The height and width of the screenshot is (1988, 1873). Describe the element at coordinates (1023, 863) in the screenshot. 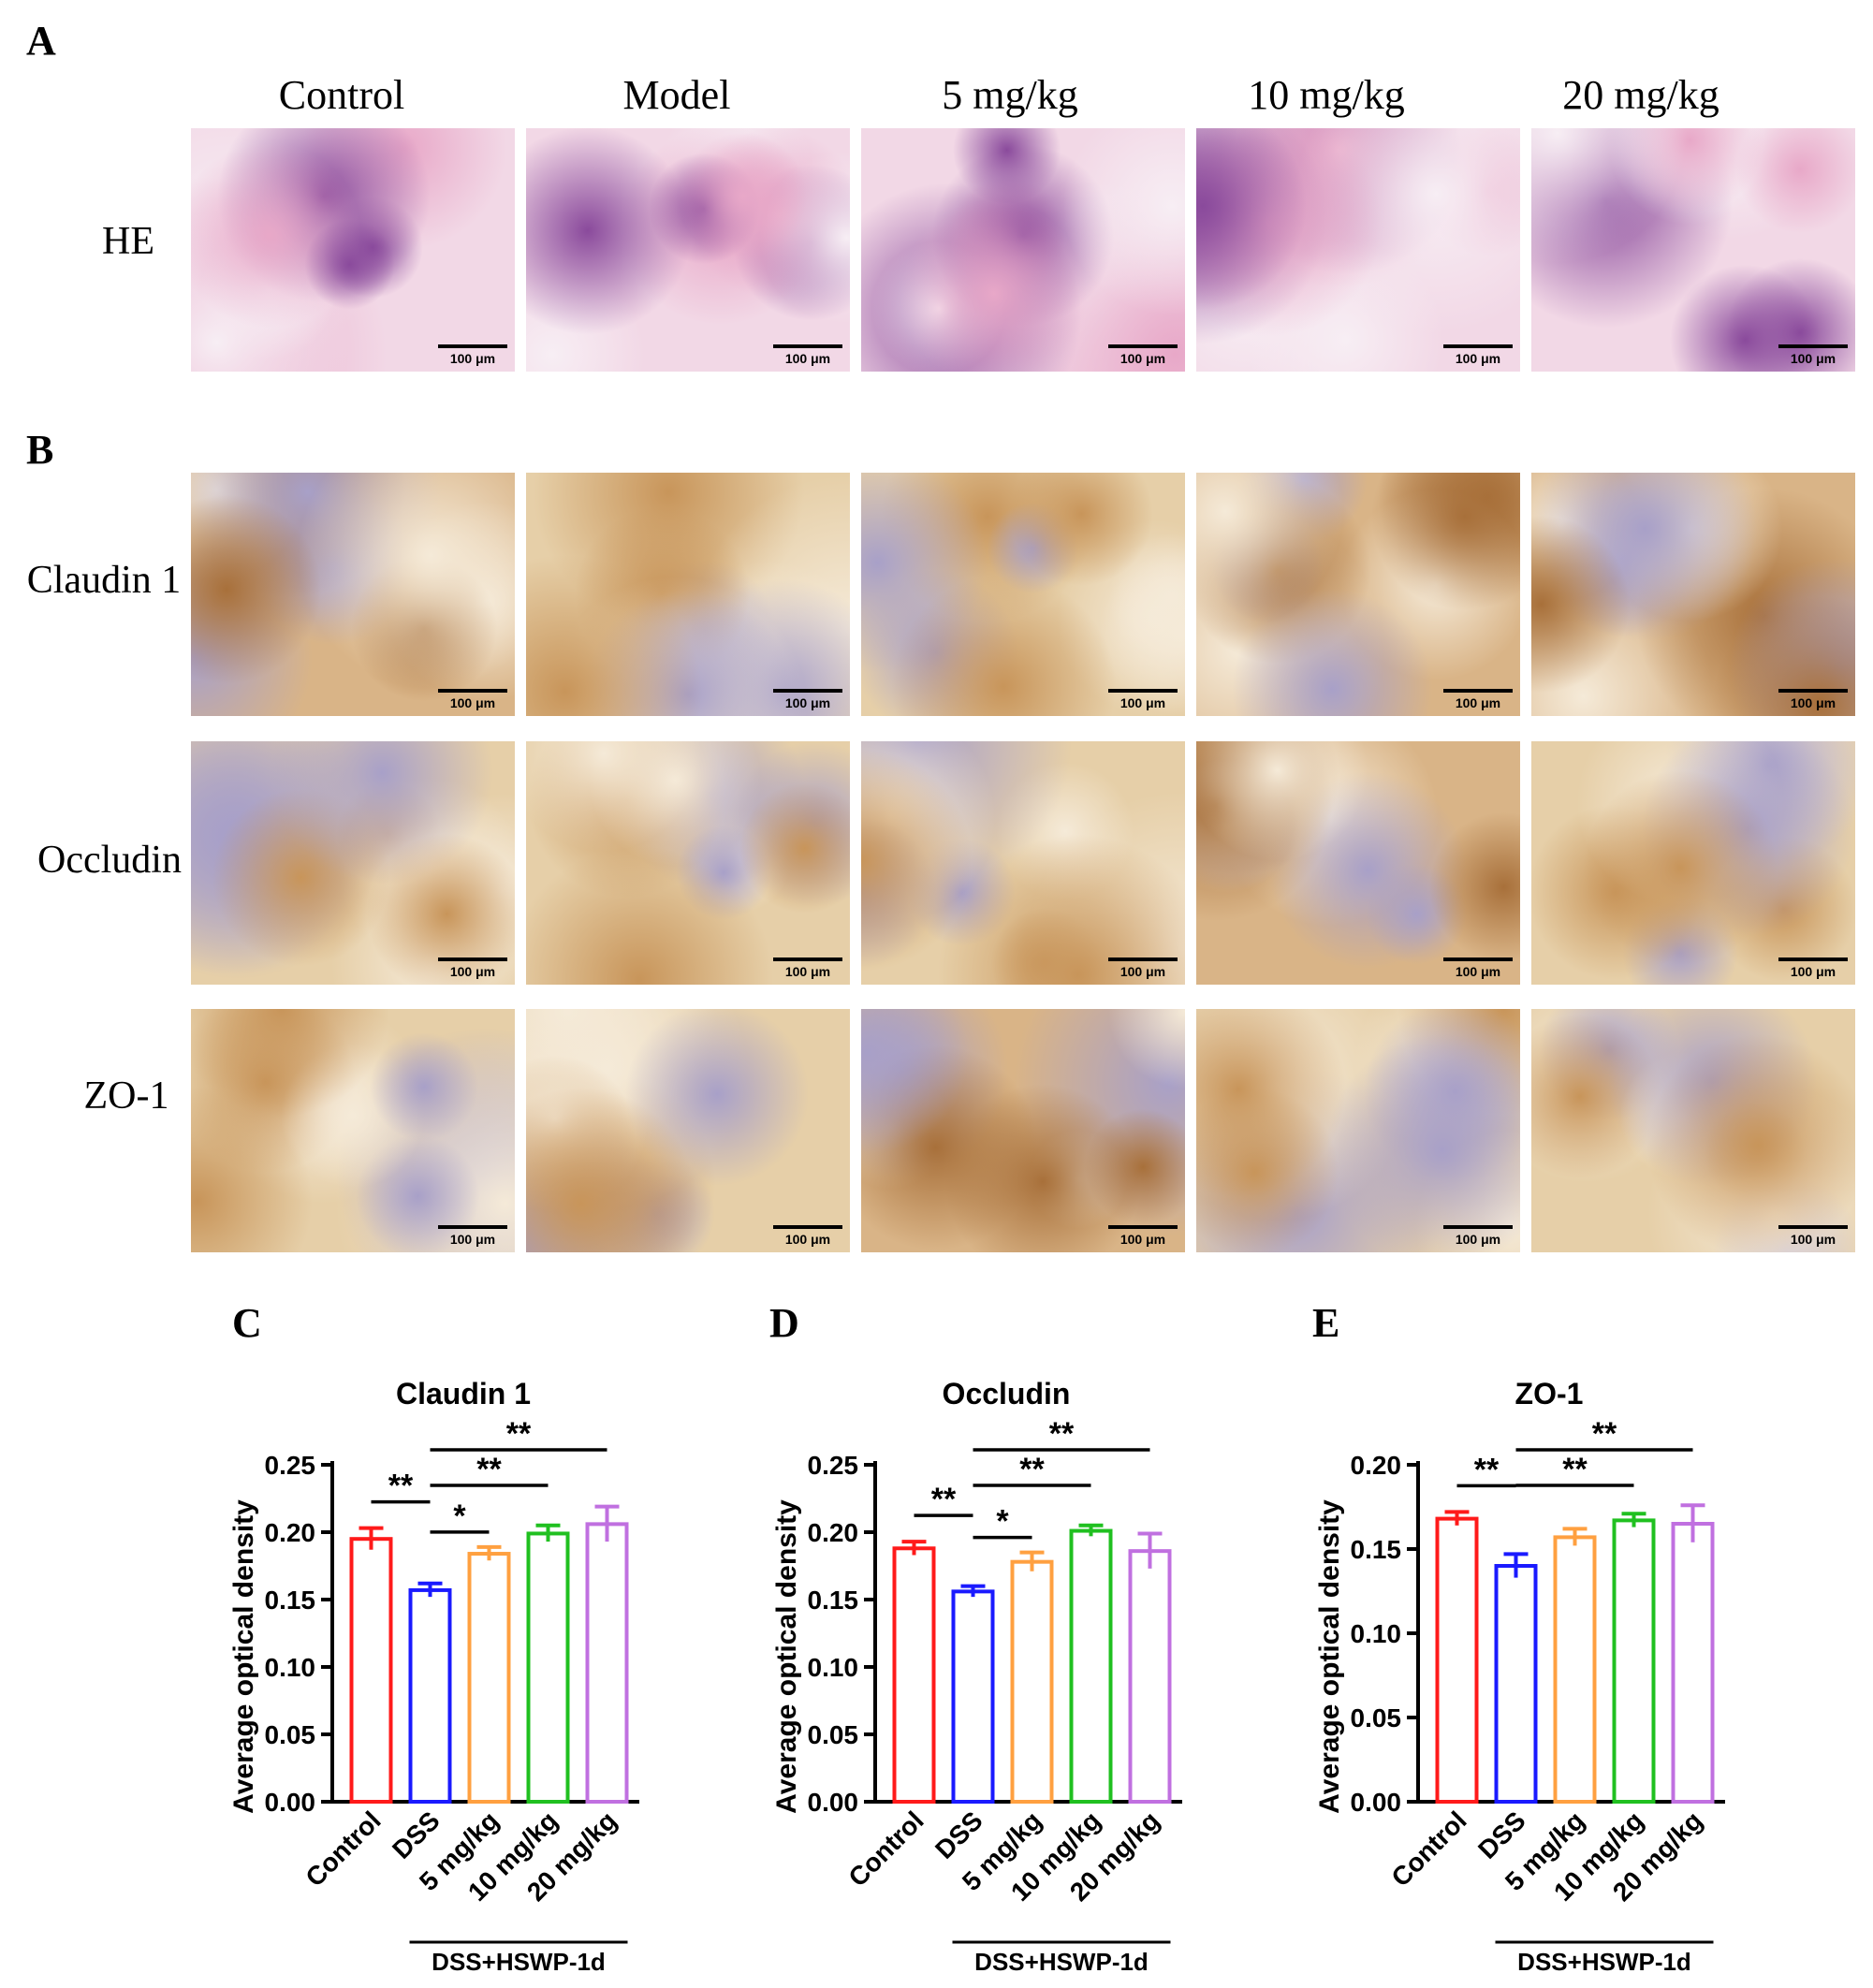

I see `micrograph-occludin-5mg: 100 μm` at that location.